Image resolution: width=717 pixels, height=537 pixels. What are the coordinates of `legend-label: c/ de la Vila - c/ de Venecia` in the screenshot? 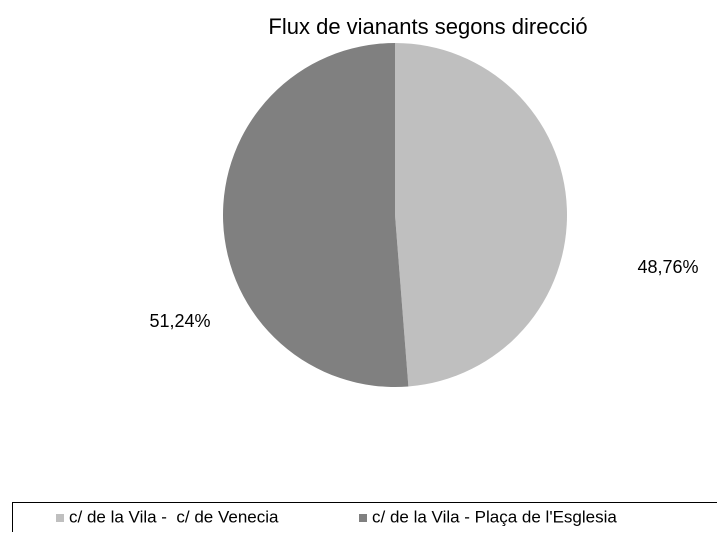 It's located at (174, 516).